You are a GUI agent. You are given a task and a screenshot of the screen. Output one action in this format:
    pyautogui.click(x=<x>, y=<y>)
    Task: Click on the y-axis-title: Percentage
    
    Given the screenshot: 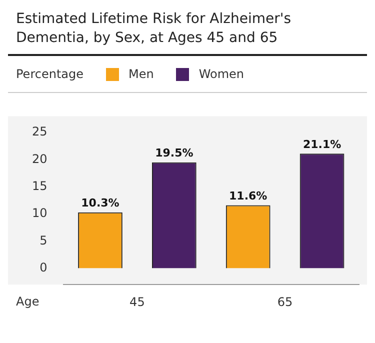 What is the action you would take?
    pyautogui.click(x=50, y=74)
    